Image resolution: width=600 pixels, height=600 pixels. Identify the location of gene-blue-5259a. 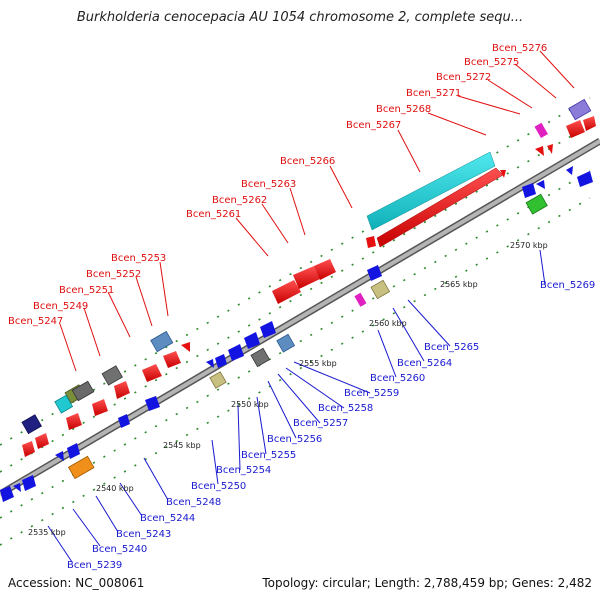
(268, 329).